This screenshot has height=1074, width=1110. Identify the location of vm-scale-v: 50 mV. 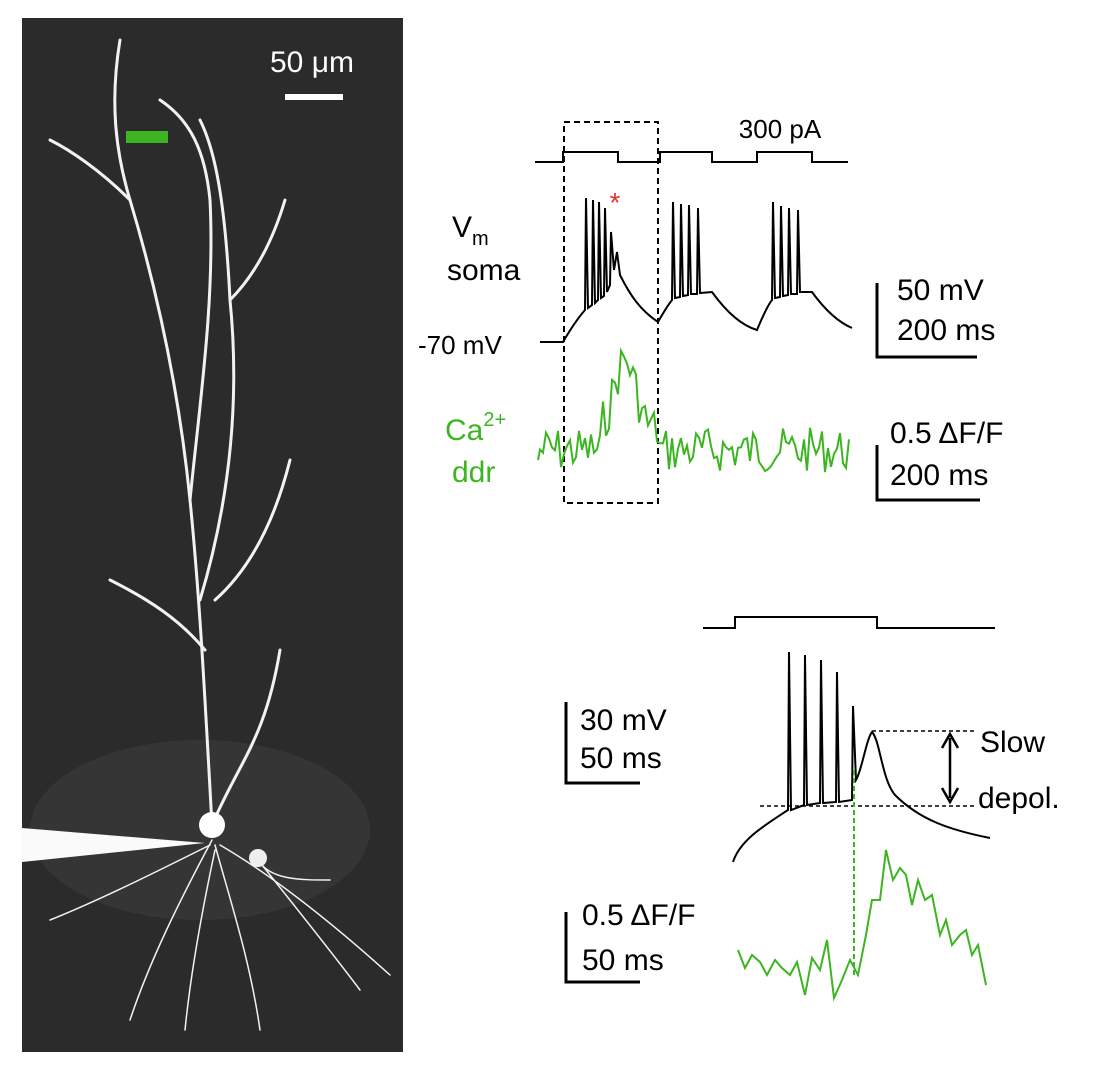
(940, 290).